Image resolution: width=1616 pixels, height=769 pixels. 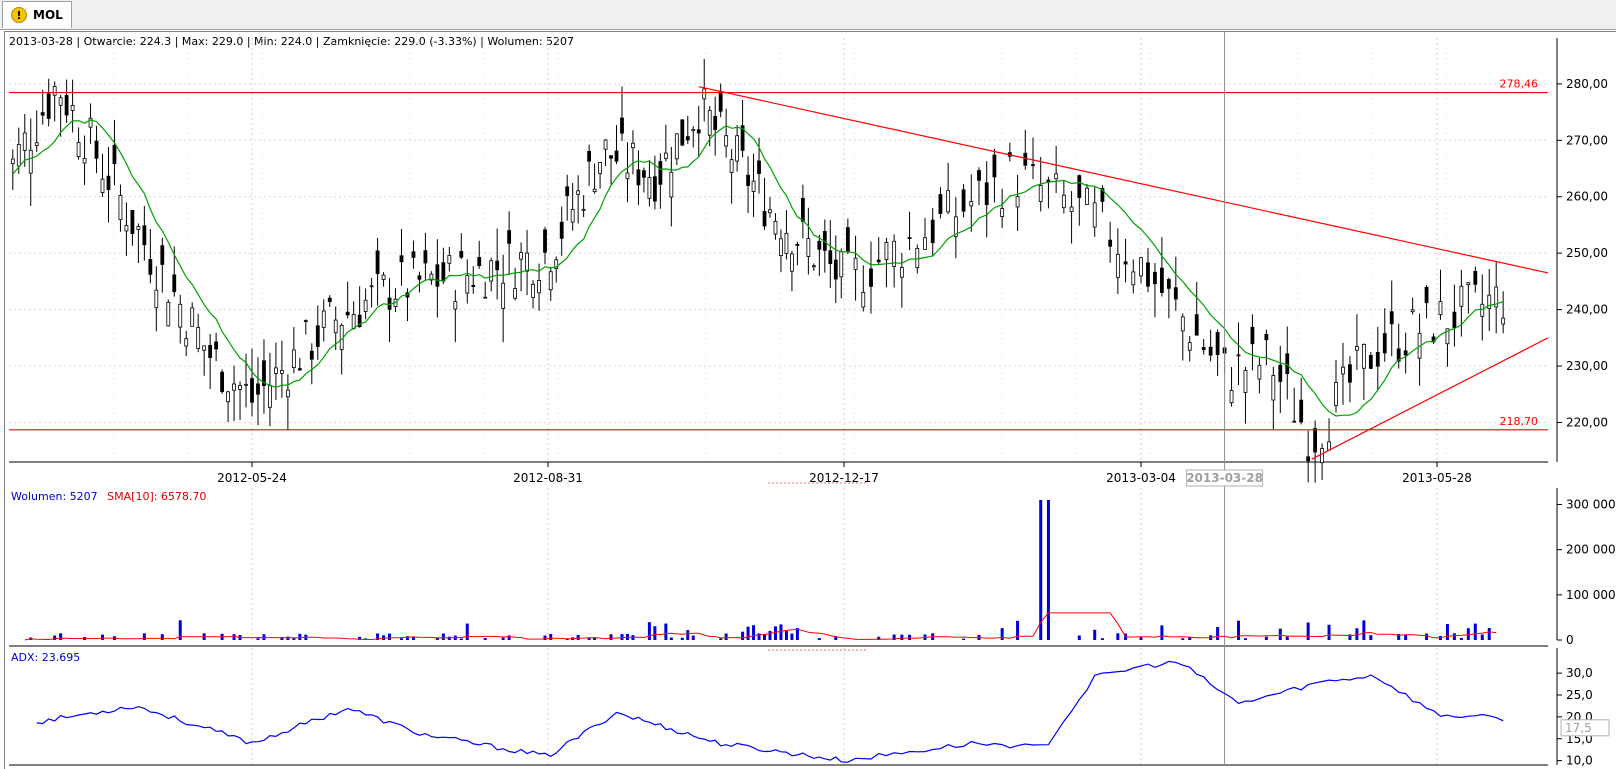 I want to click on crosshair-date-box, so click(x=1225, y=478).